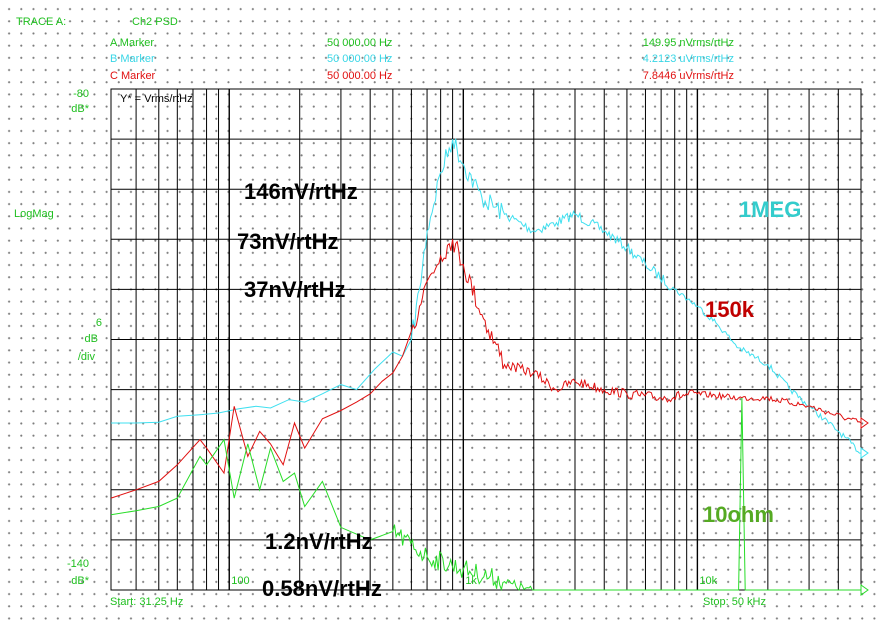 This screenshot has width=885, height=627. Describe the element at coordinates (864, 590) in the screenshot. I see `trace-10ohm-end-marker` at that location.